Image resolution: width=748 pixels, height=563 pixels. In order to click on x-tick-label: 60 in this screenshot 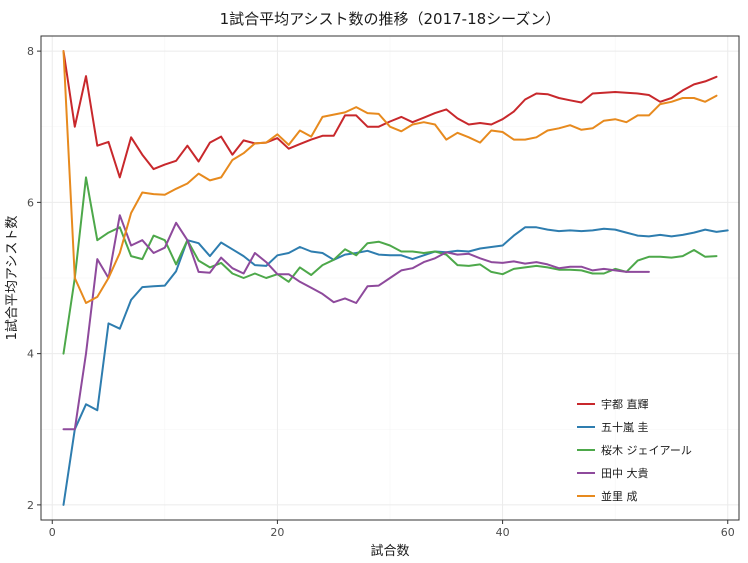, I will do `click(728, 532)`.